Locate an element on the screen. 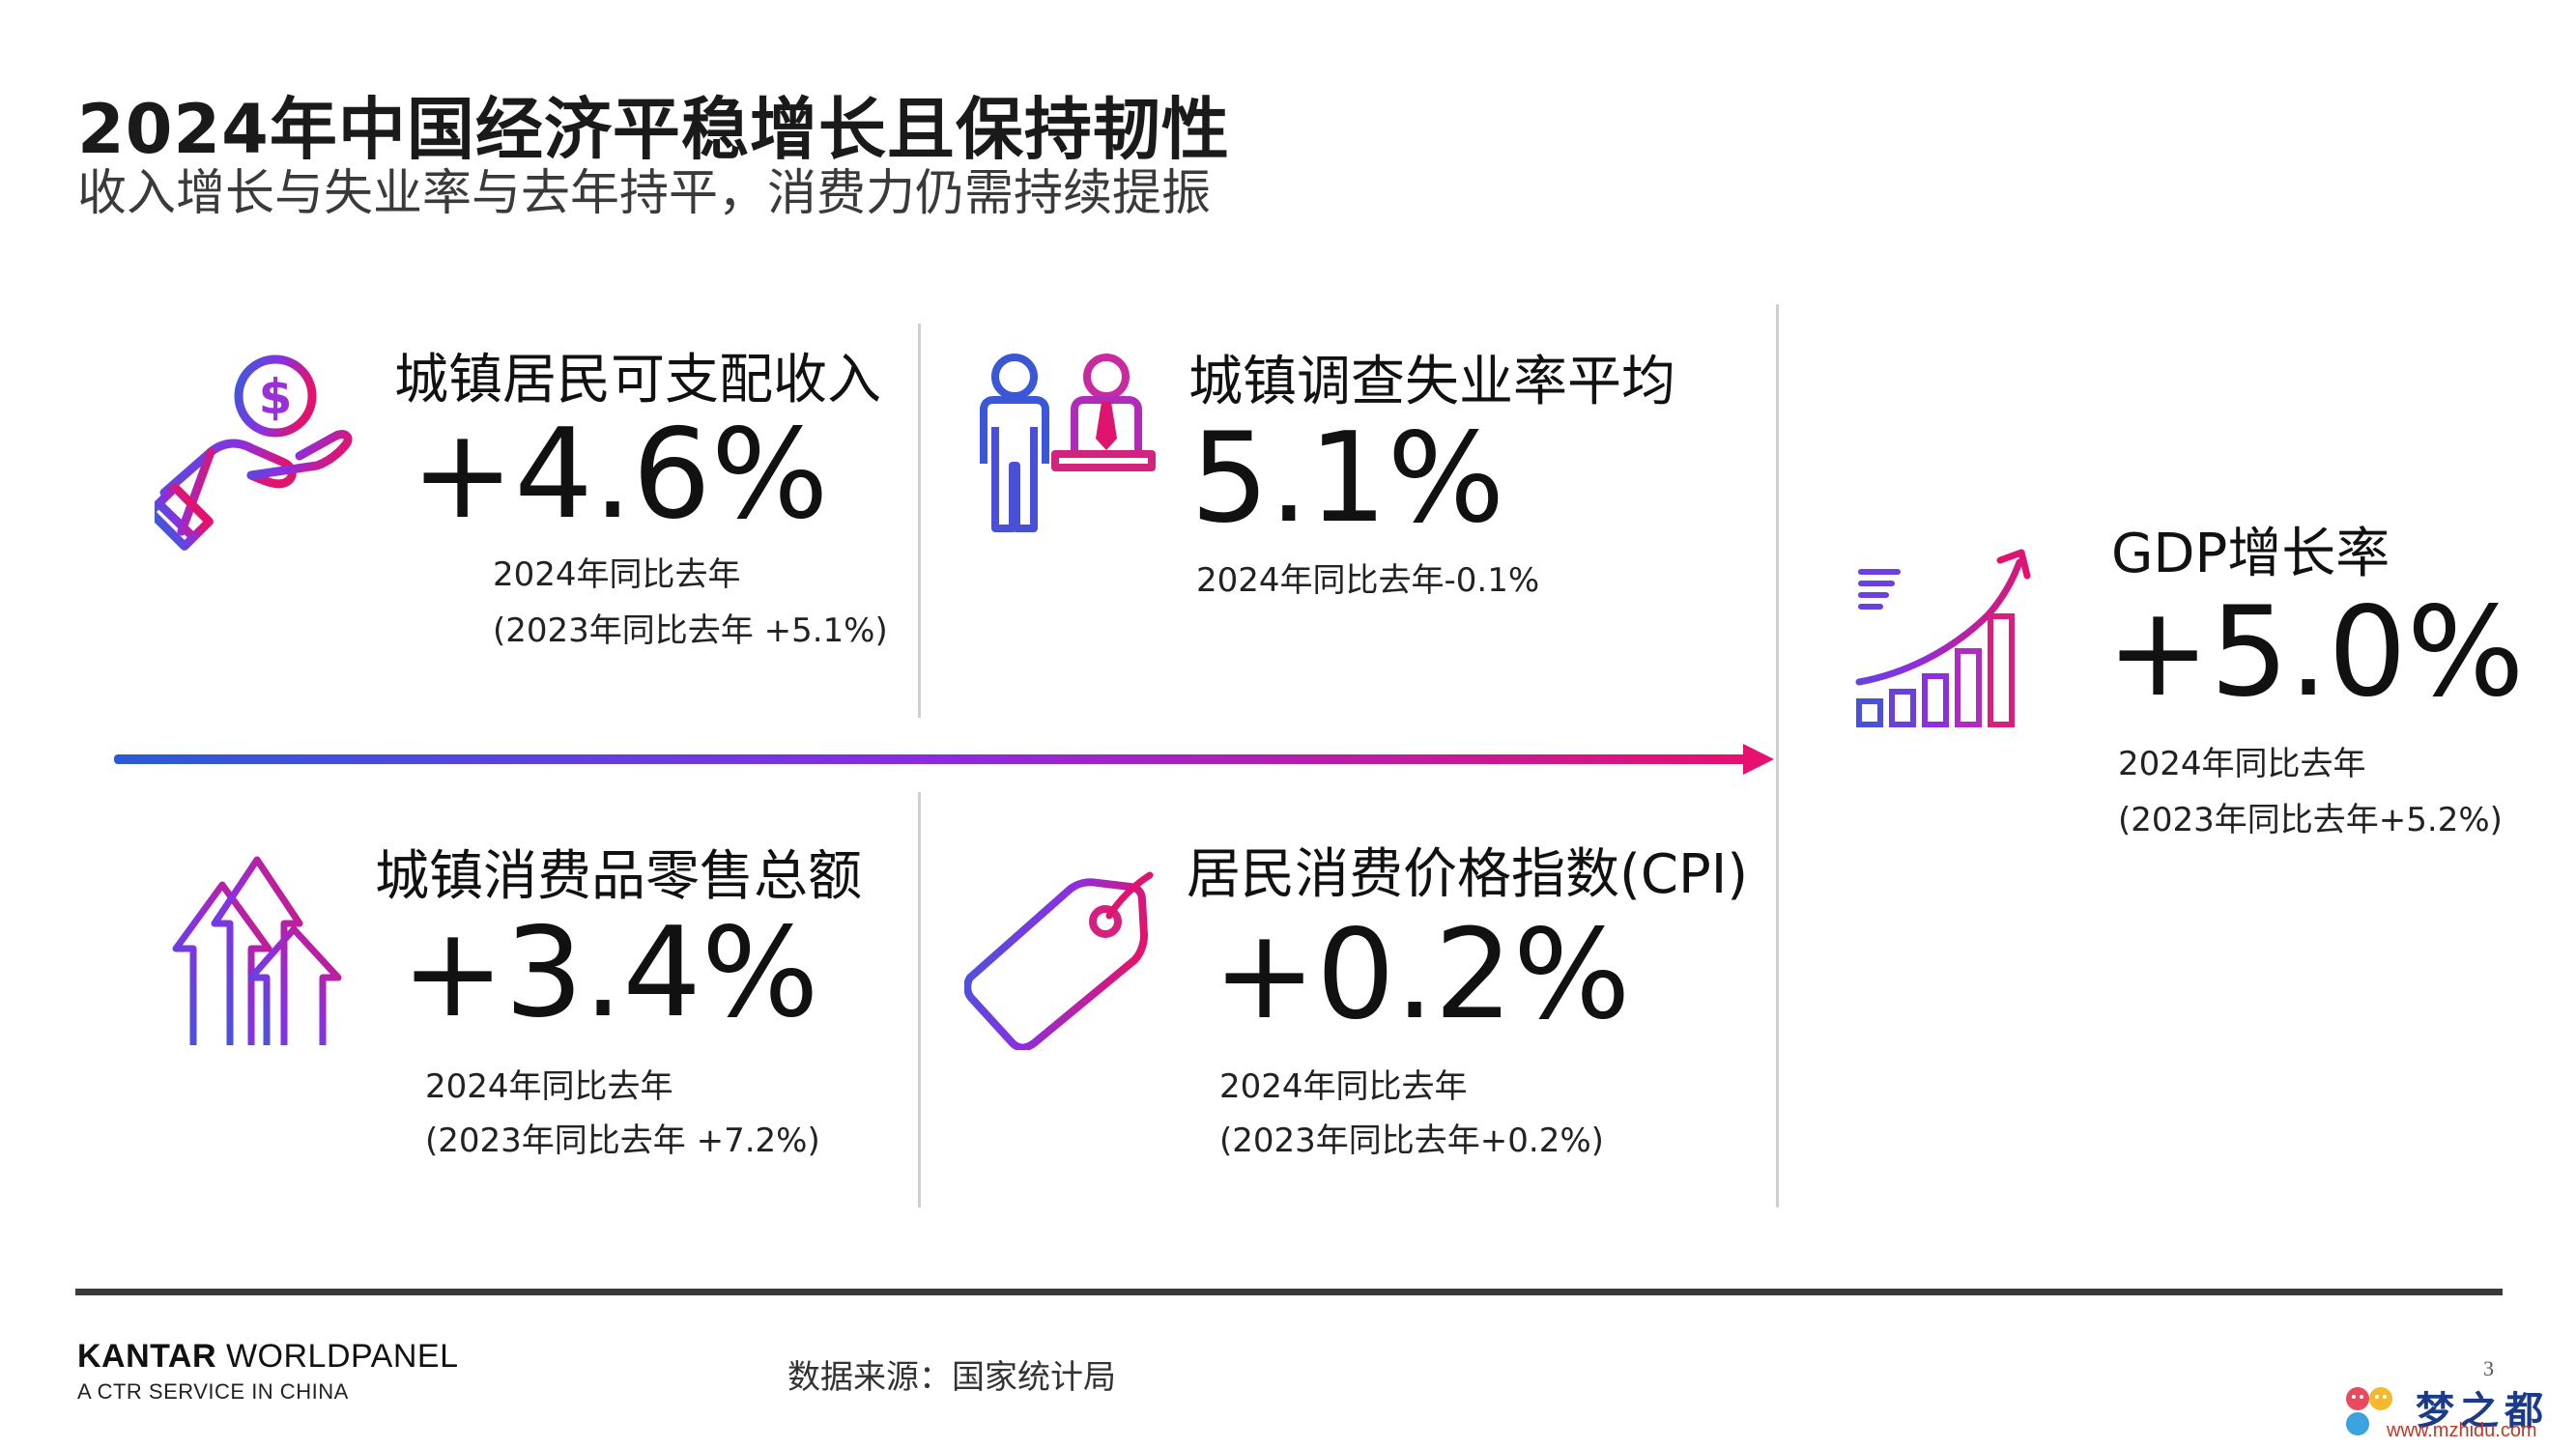 Image resolution: width=2576 pixels, height=1448 pixels. page-number: 3 is located at coordinates (2489, 1368).